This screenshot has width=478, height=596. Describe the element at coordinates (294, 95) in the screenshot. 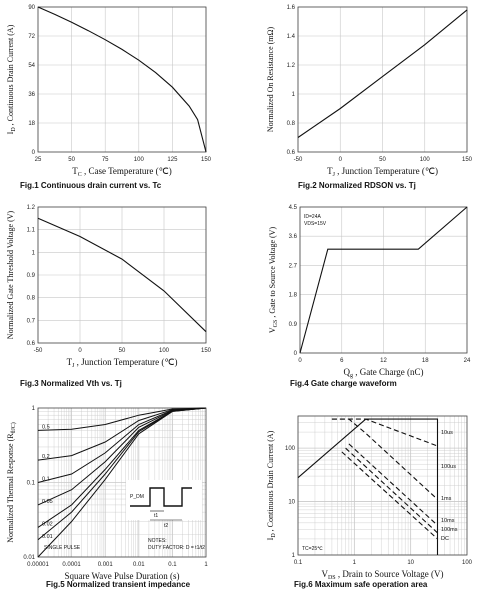

I see `fig2-y-tick-label: 1` at that location.